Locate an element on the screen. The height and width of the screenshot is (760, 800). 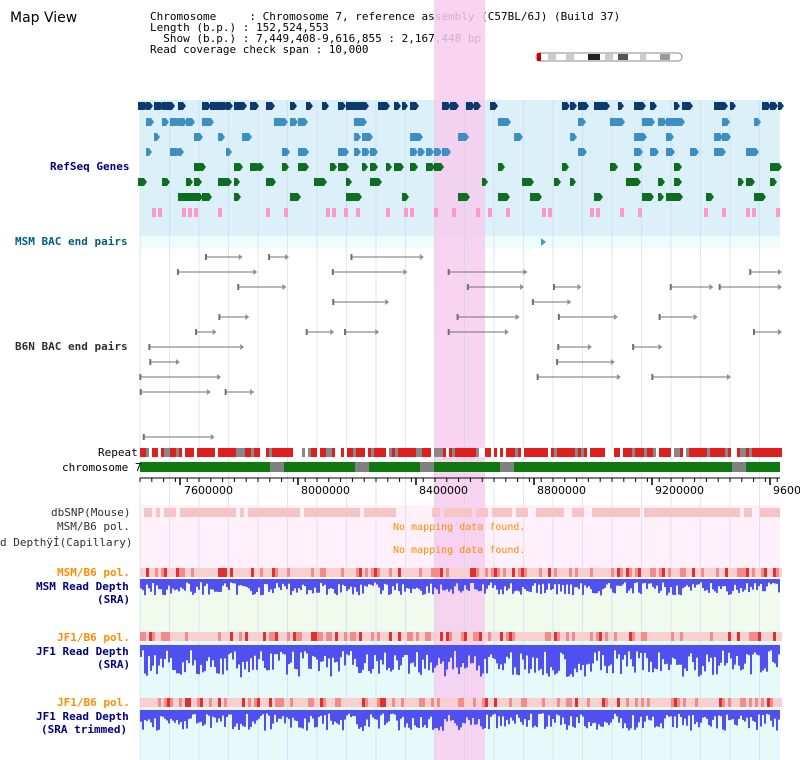
bac-pair-end is located at coordinates (579, 287).